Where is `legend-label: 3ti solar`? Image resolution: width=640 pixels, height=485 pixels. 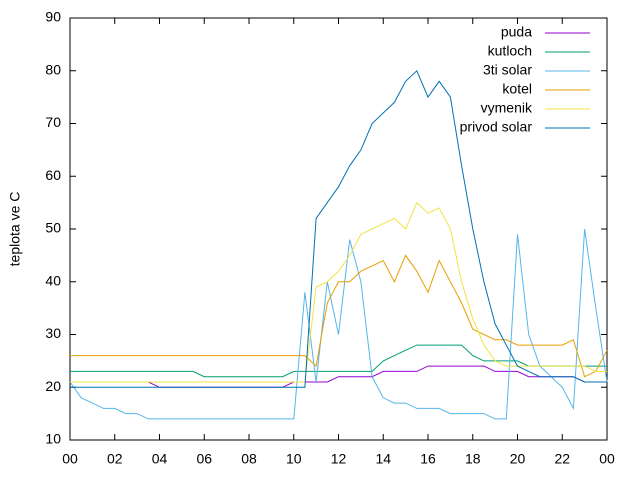 legend-label: 3ti solar is located at coordinates (507, 70).